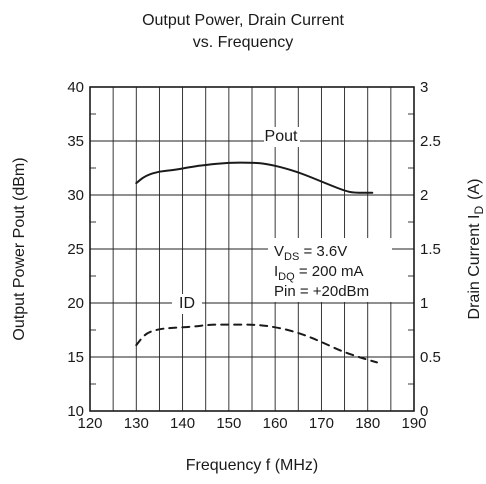 The width and height of the screenshot is (486, 484). What do you see at coordinates (252, 465) in the screenshot?
I see `x-axis-label: Frequency f (MHz)` at bounding box center [252, 465].